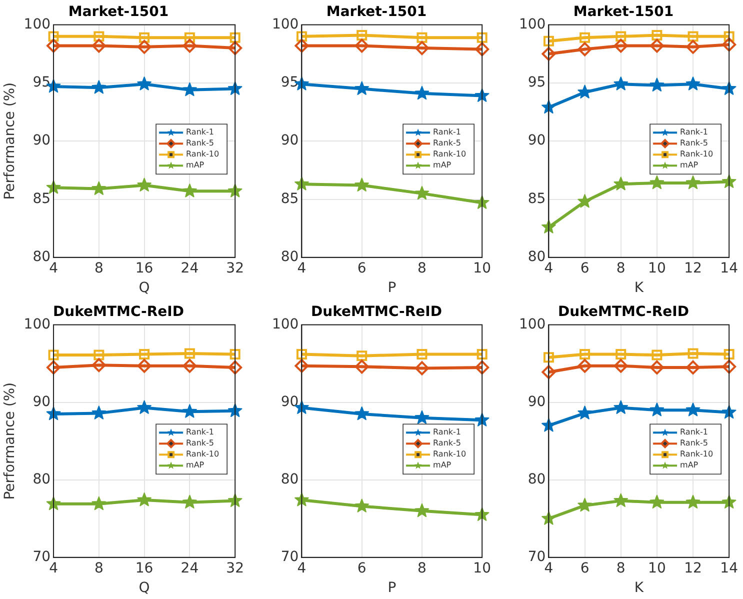  Describe the element at coordinates (537, 557) in the screenshot. I see `y-tick-label: 70` at that location.